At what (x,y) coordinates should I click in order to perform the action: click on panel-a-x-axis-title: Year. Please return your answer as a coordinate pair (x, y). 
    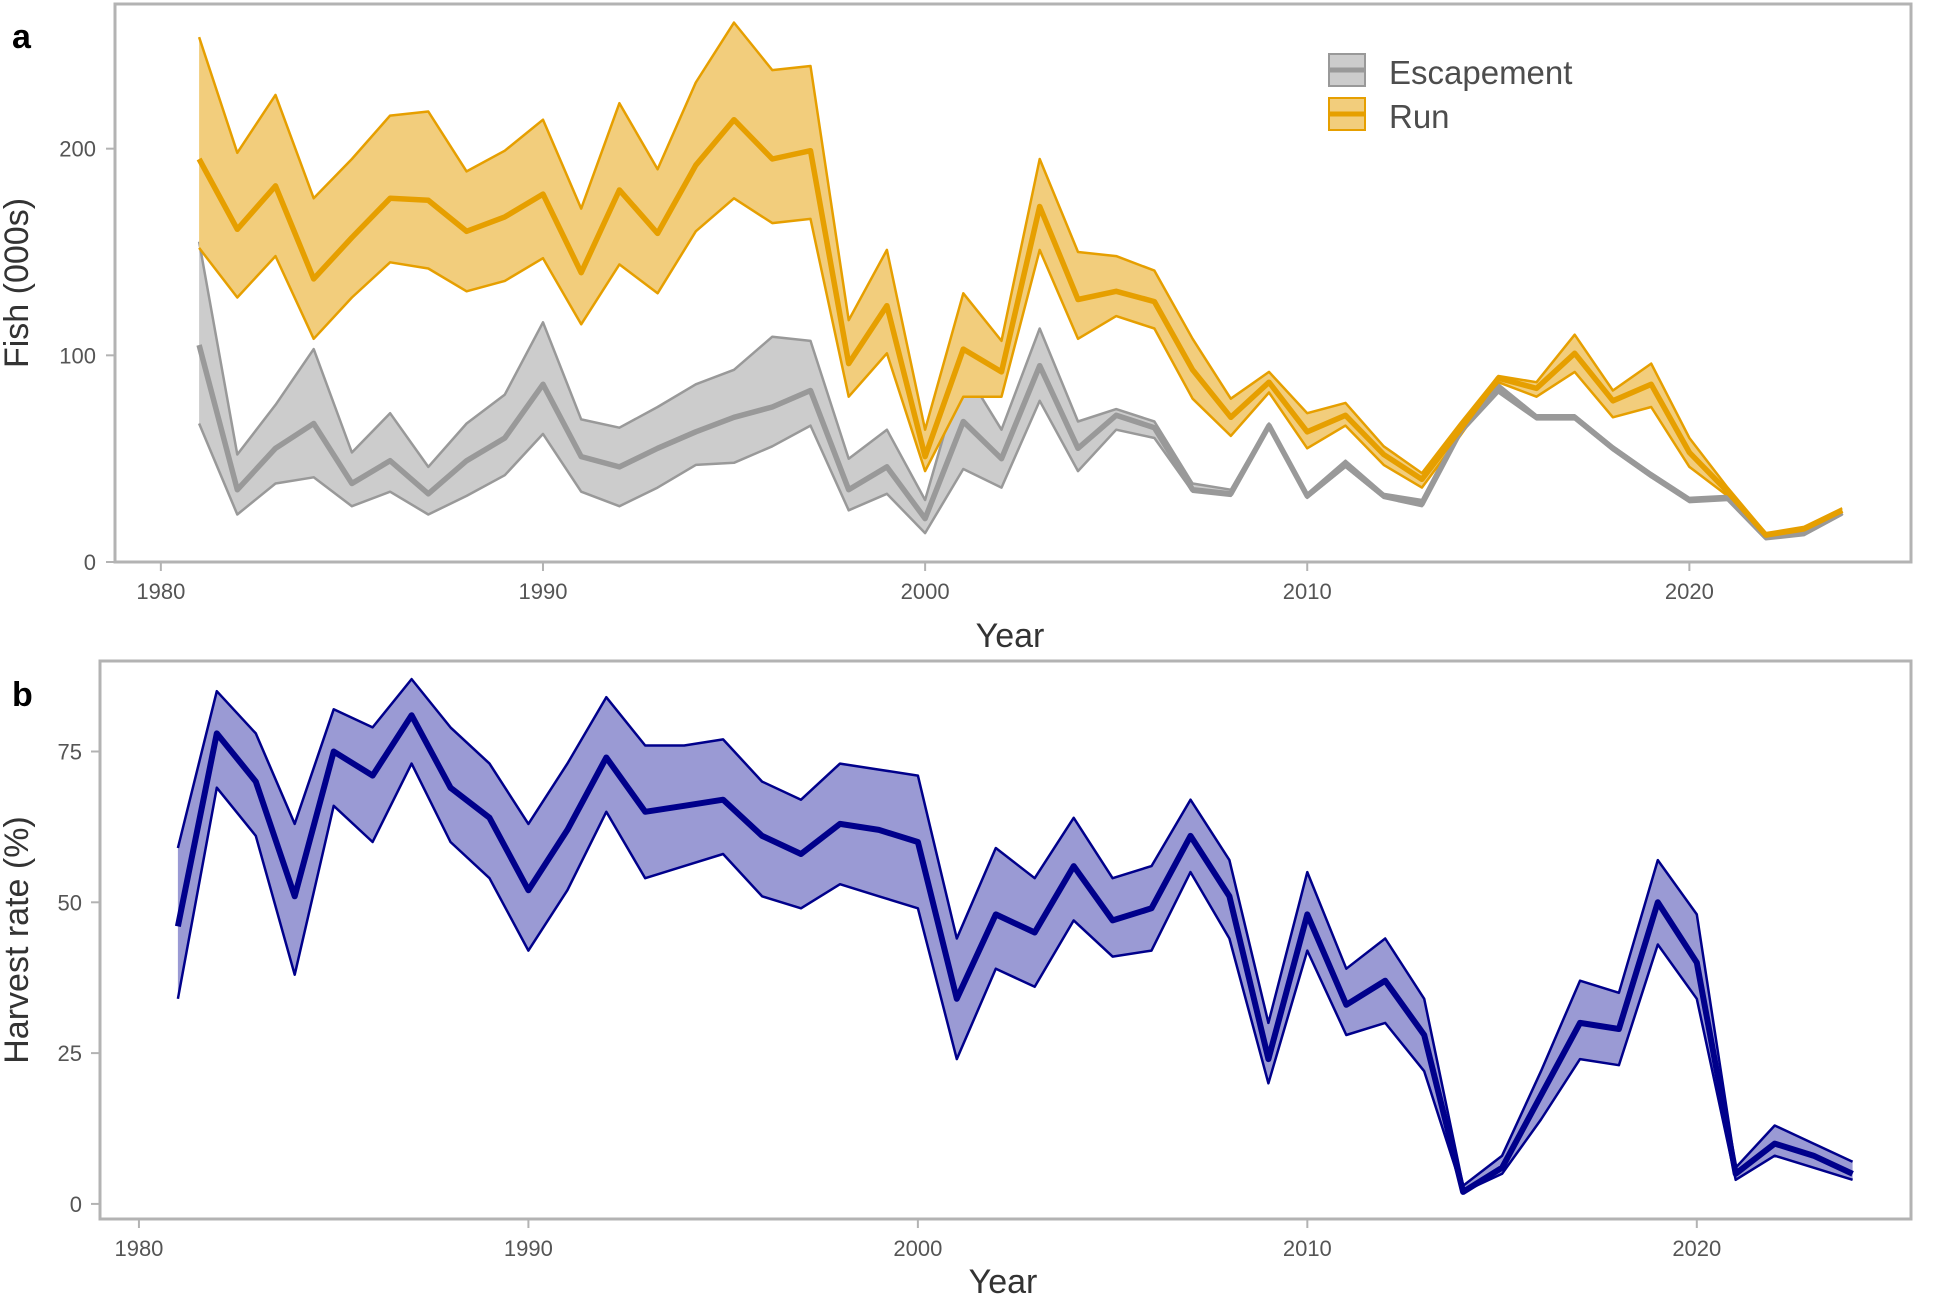
    Looking at the image, I should click on (1010, 636).